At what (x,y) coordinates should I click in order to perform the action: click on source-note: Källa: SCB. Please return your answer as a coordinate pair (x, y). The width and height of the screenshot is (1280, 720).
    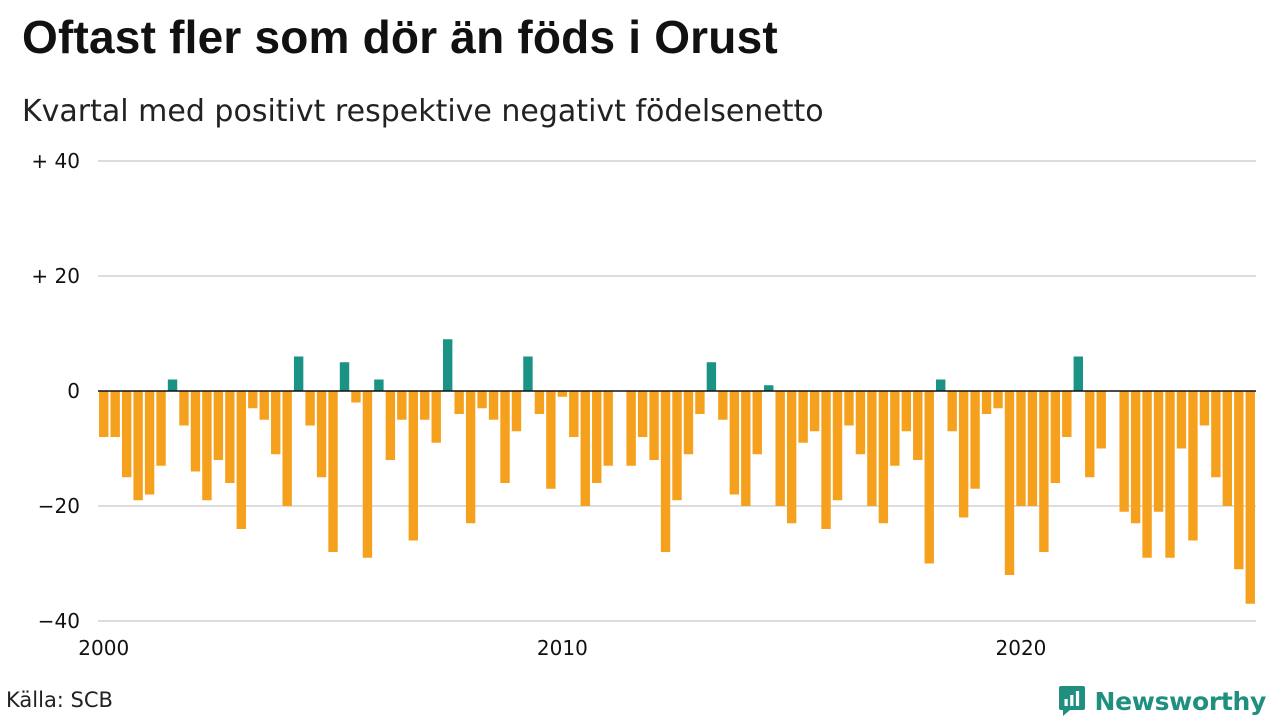
    Looking at the image, I should click on (59, 700).